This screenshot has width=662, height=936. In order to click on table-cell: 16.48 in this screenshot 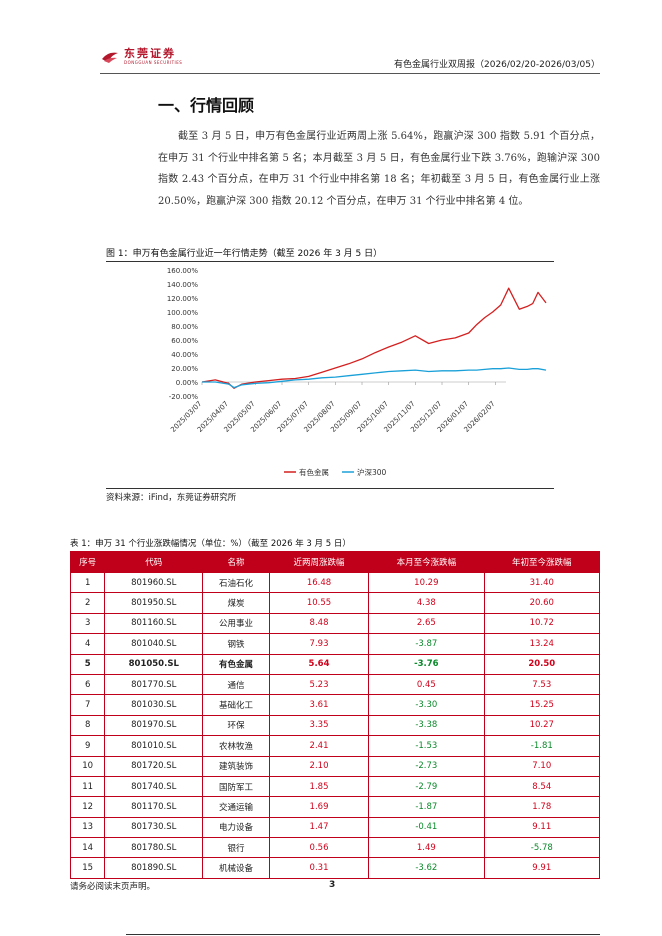, I will do `click(319, 582)`.